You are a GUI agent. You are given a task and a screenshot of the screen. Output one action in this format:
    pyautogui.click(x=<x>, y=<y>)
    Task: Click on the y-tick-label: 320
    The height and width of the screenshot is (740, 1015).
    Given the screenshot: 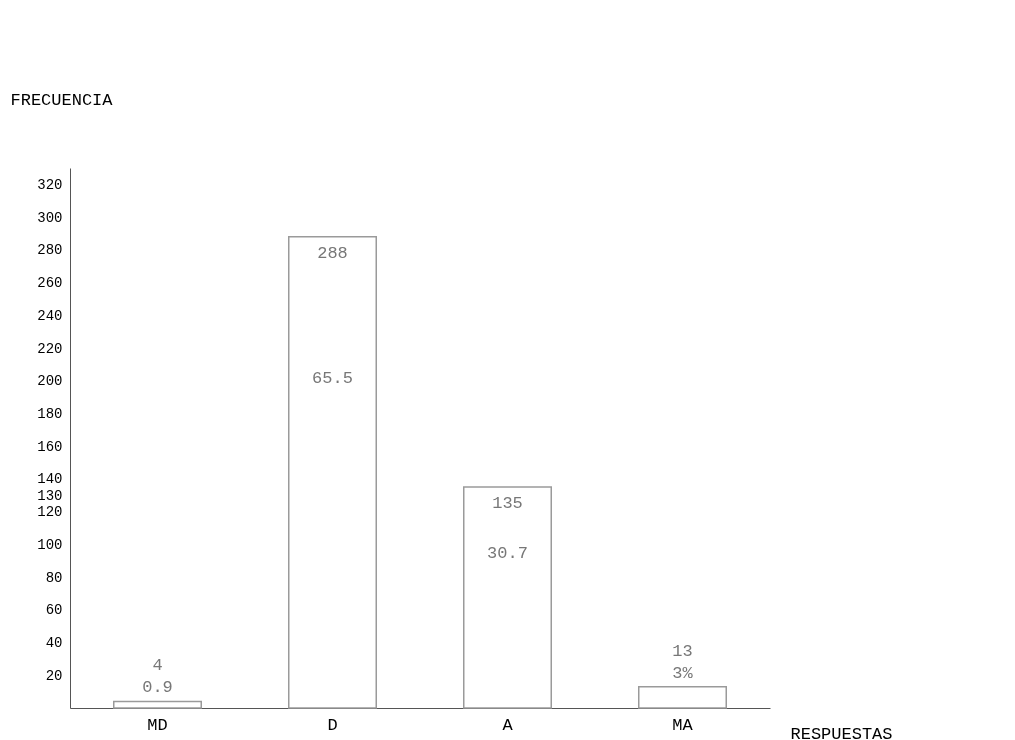 What is the action you would take?
    pyautogui.click(x=50, y=184)
    